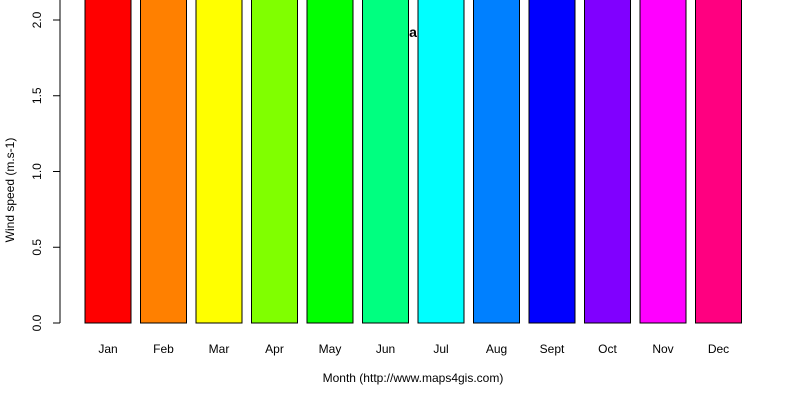 This screenshot has width=800, height=400. I want to click on bar-nov, so click(663, 162).